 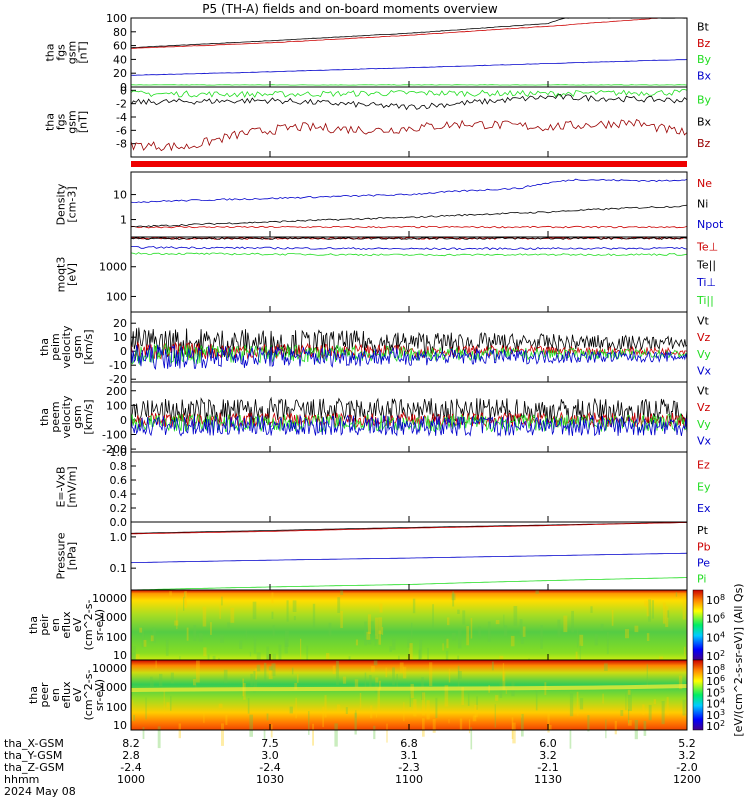 I want to click on y-tick-label: 60, so click(x=120, y=46).